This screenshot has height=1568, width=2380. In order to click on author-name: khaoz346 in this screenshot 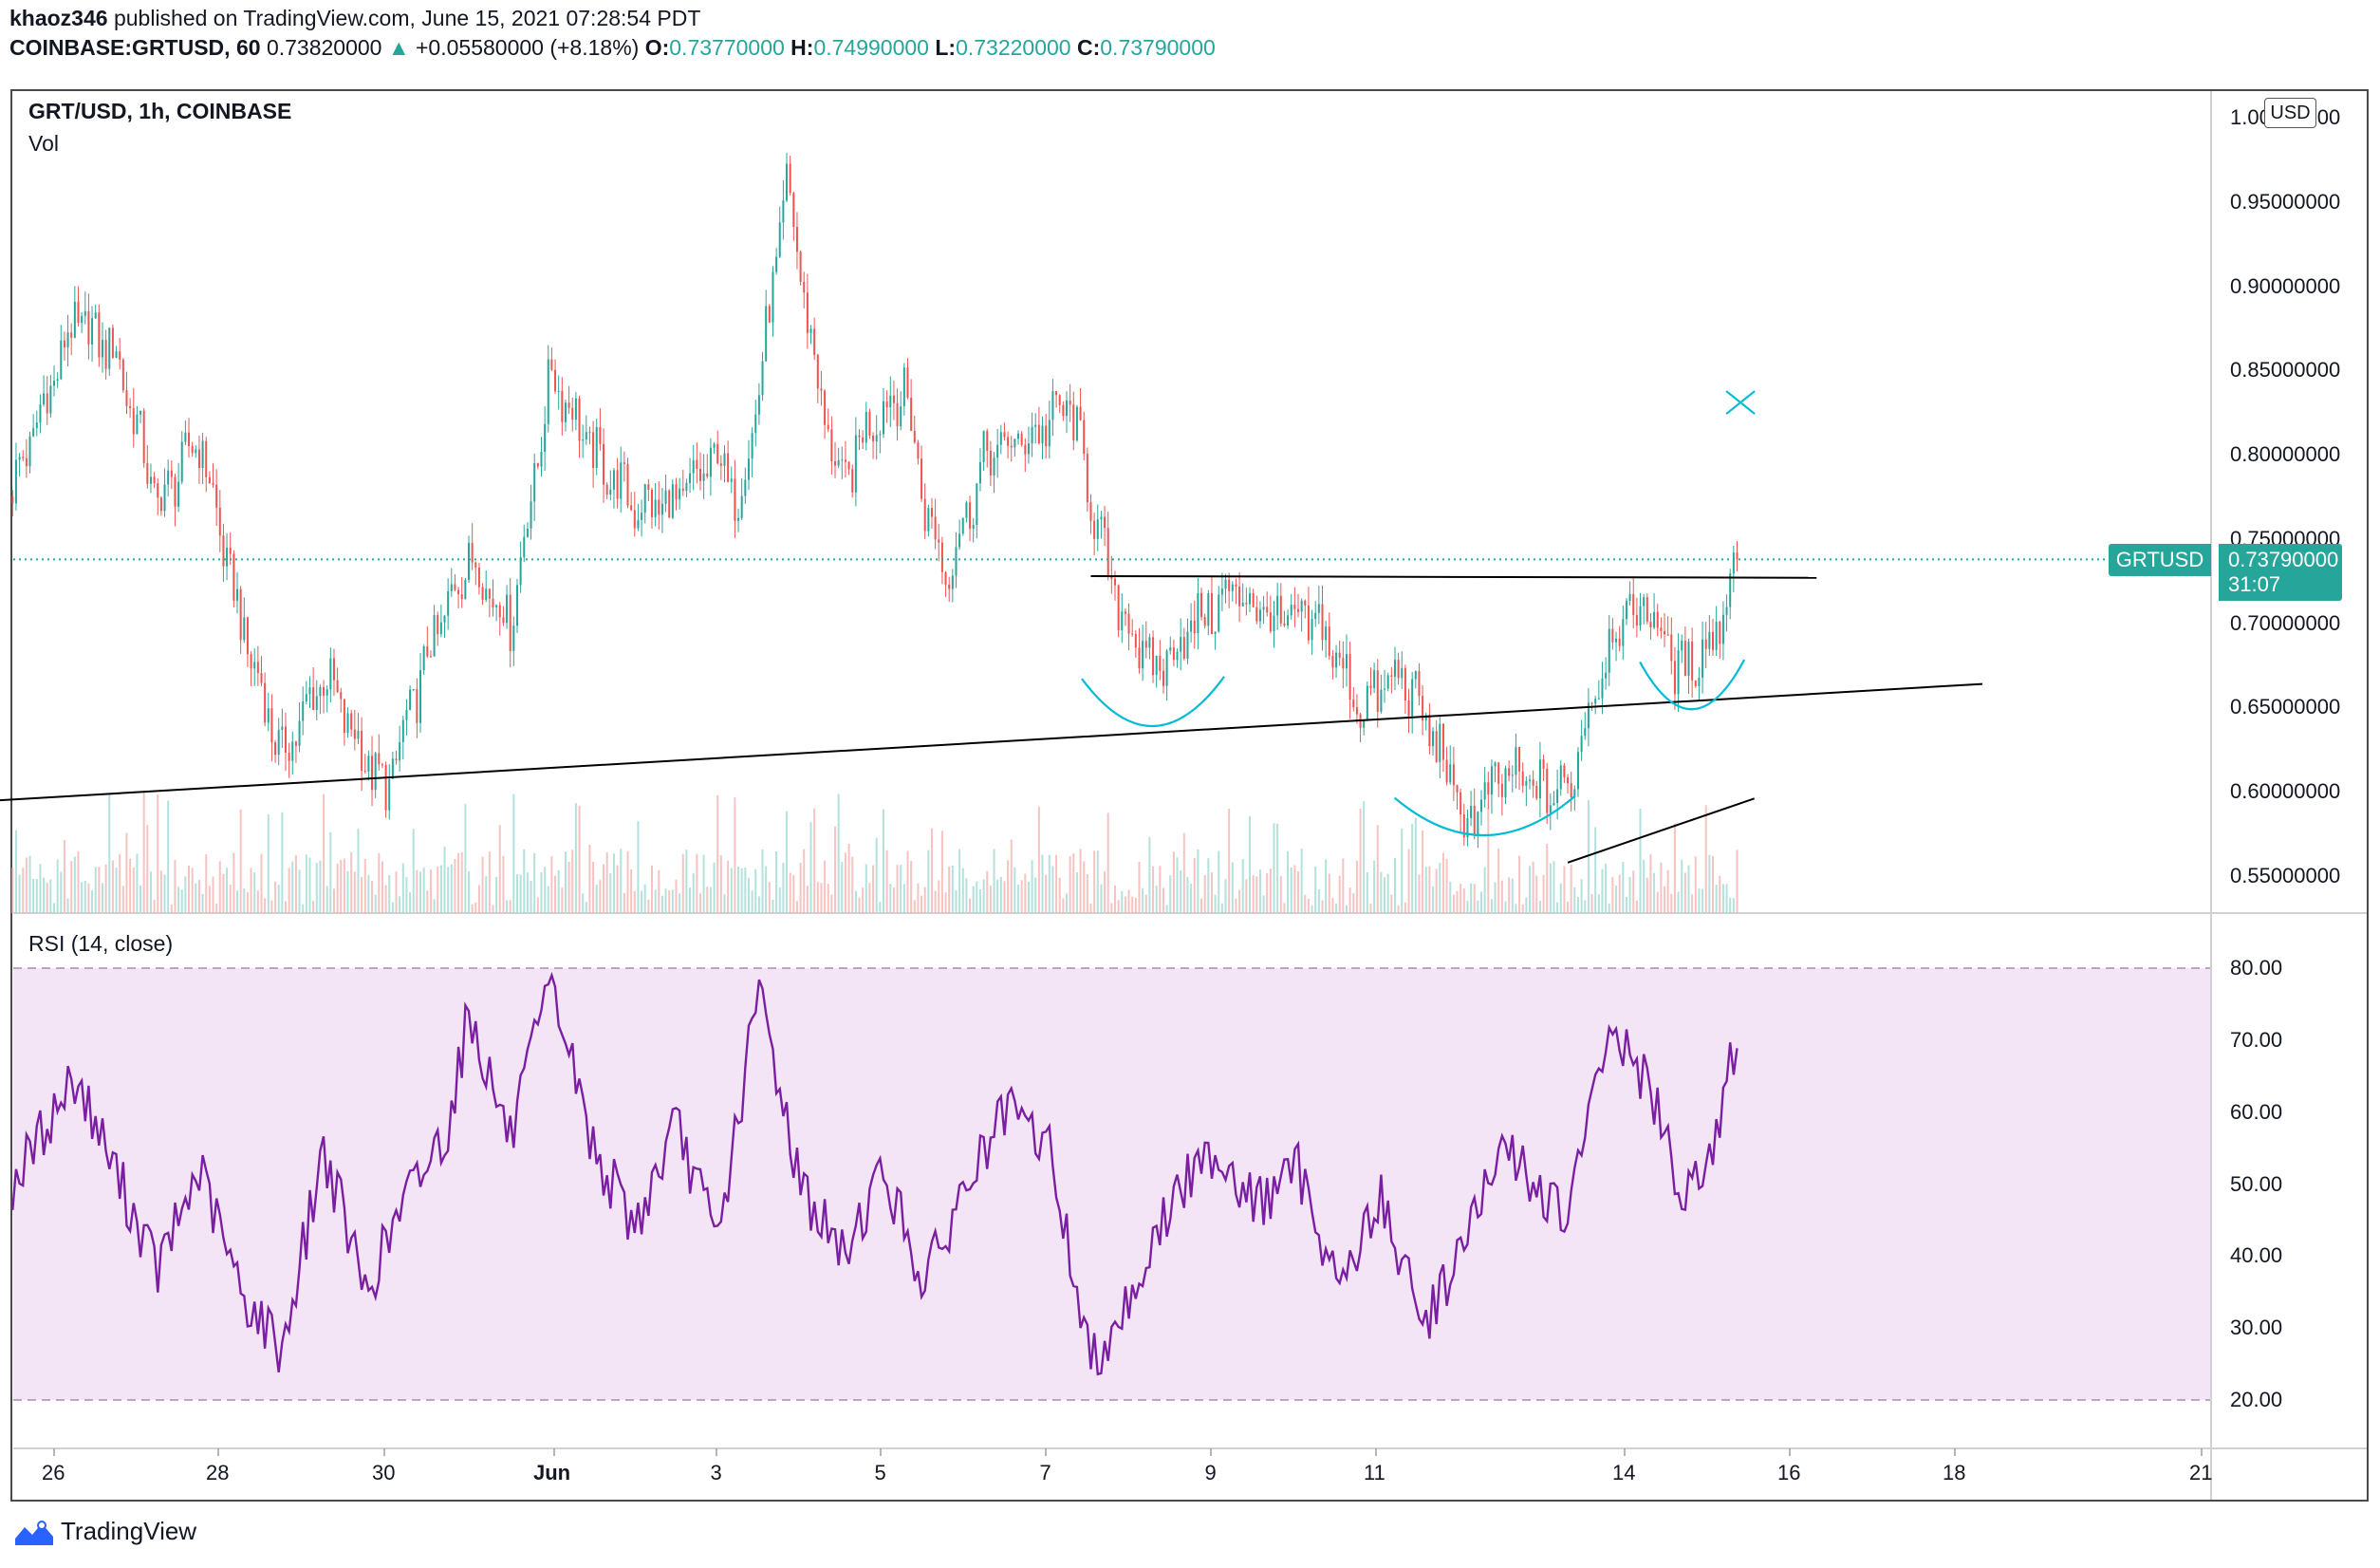, I will do `click(58, 18)`.